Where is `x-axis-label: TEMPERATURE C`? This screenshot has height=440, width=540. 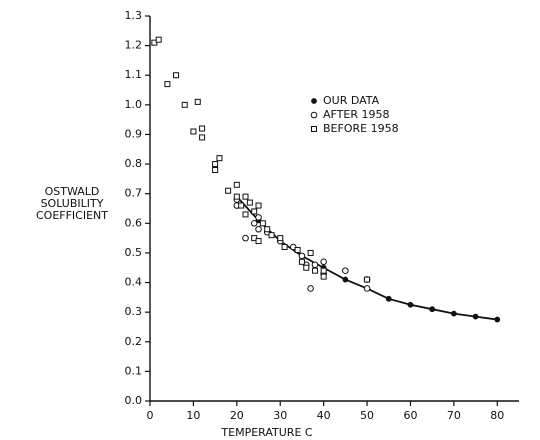
x-axis-label: TEMPERATURE C is located at coordinates (266, 432).